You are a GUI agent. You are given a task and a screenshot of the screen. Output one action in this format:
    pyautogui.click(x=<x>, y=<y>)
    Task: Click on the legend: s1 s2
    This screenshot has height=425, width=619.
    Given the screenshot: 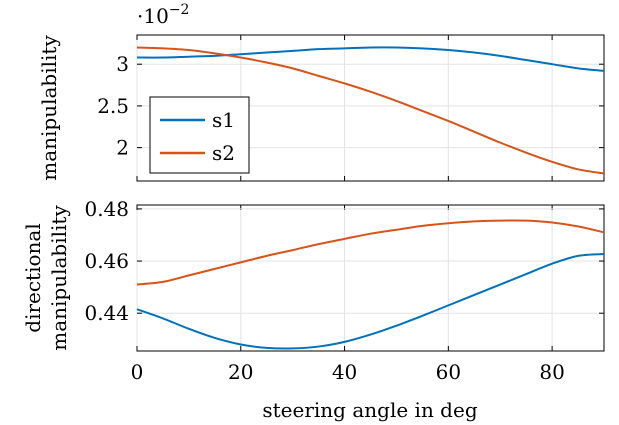 What is the action you would take?
    pyautogui.click(x=199, y=135)
    